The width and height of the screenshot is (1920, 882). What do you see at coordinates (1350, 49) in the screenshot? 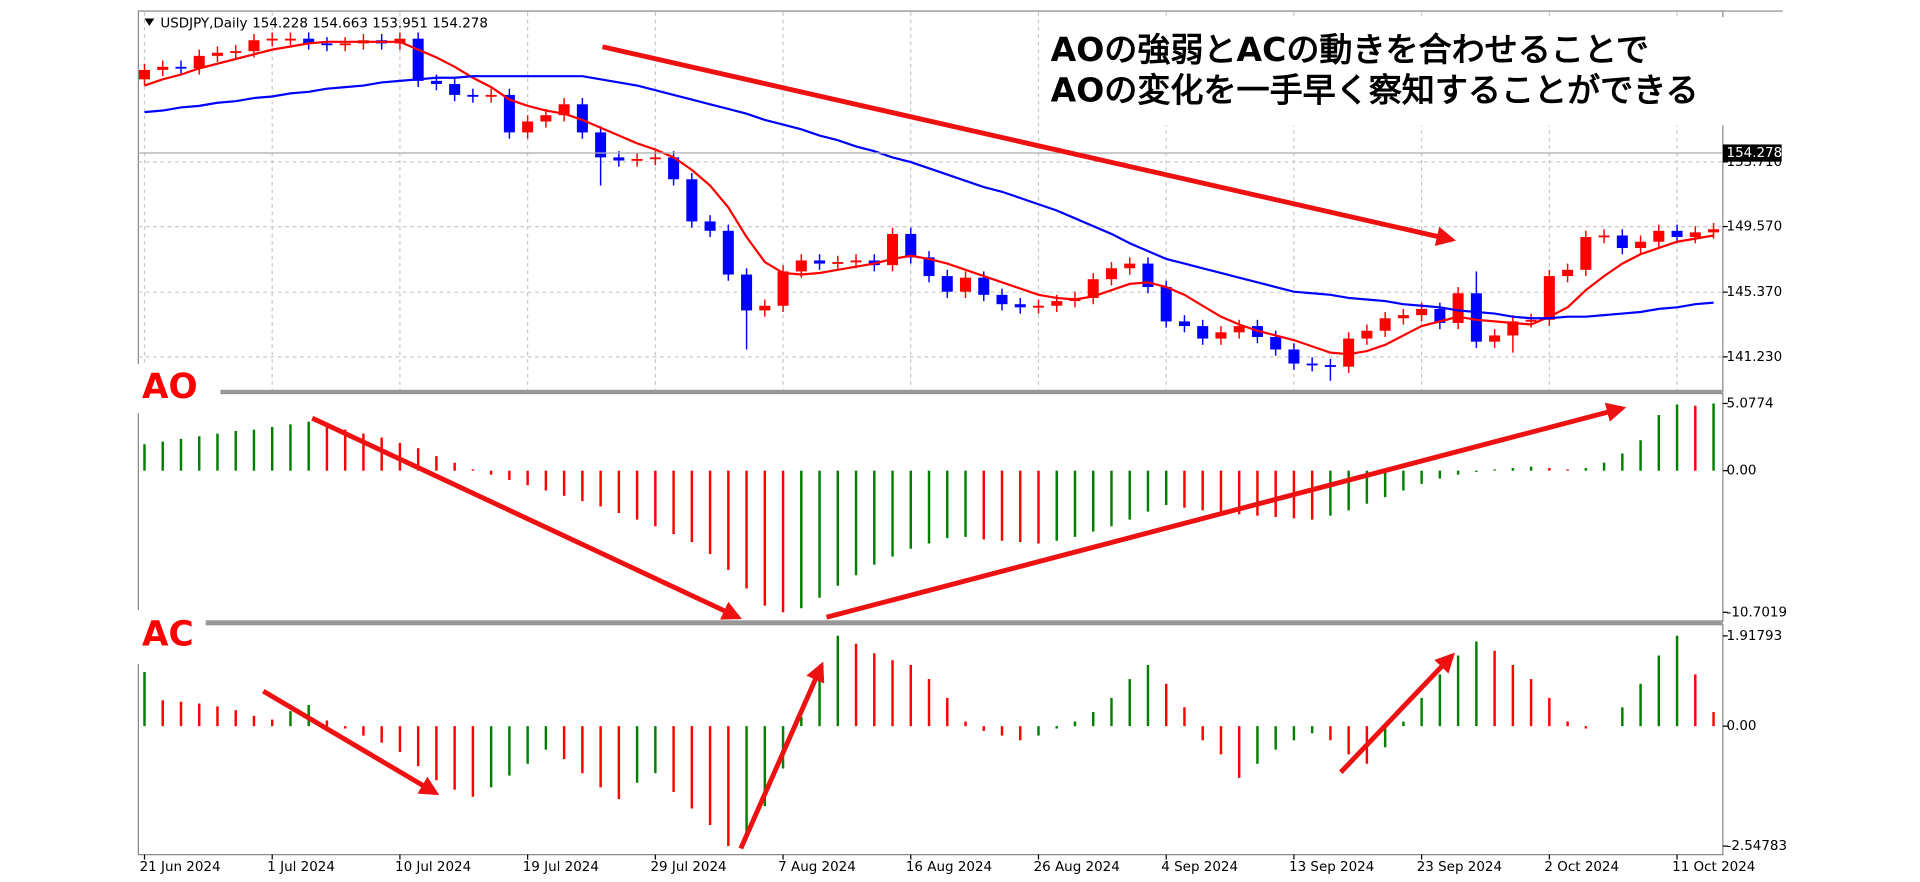
I see `note-line: AOの強弱とACの動きを合わせることで` at bounding box center [1350, 49].